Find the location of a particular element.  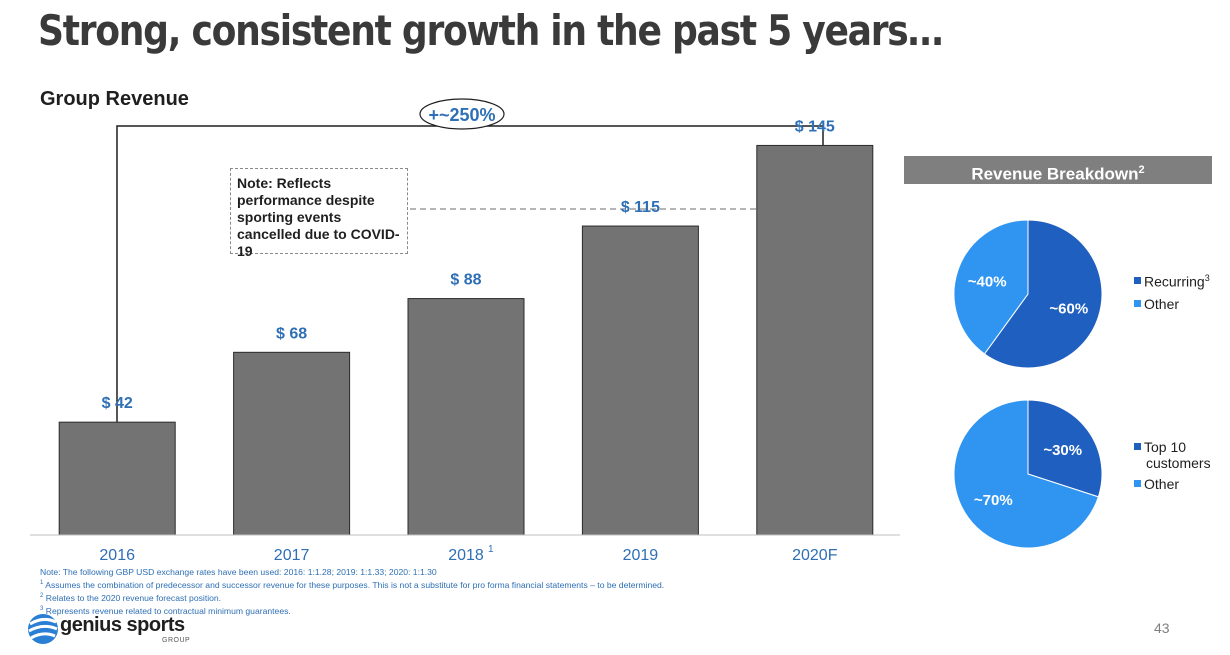

x-tick-sup: 1 is located at coordinates (491, 549).